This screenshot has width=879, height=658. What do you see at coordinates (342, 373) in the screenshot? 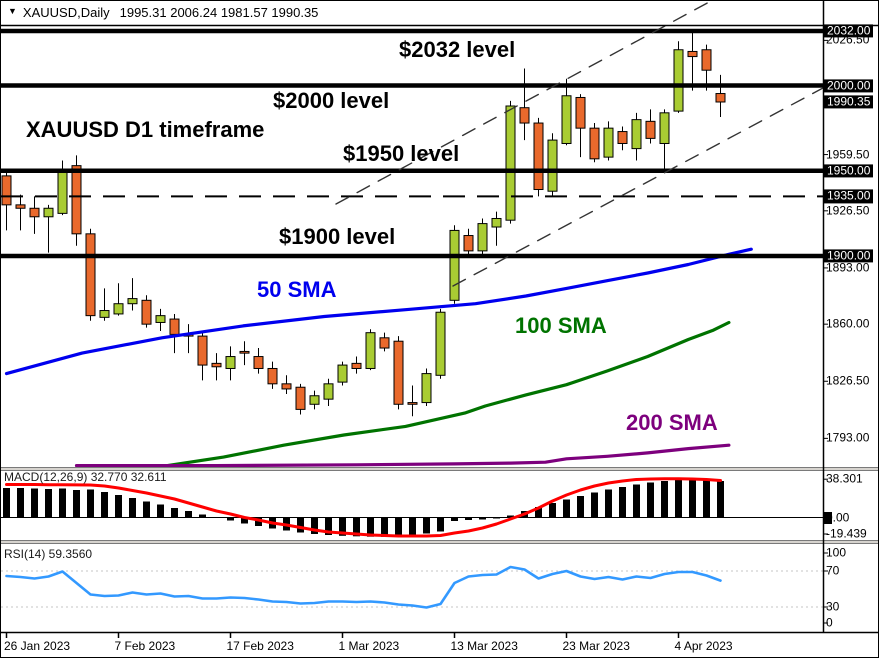
I see `candle-1-Mar` at bounding box center [342, 373].